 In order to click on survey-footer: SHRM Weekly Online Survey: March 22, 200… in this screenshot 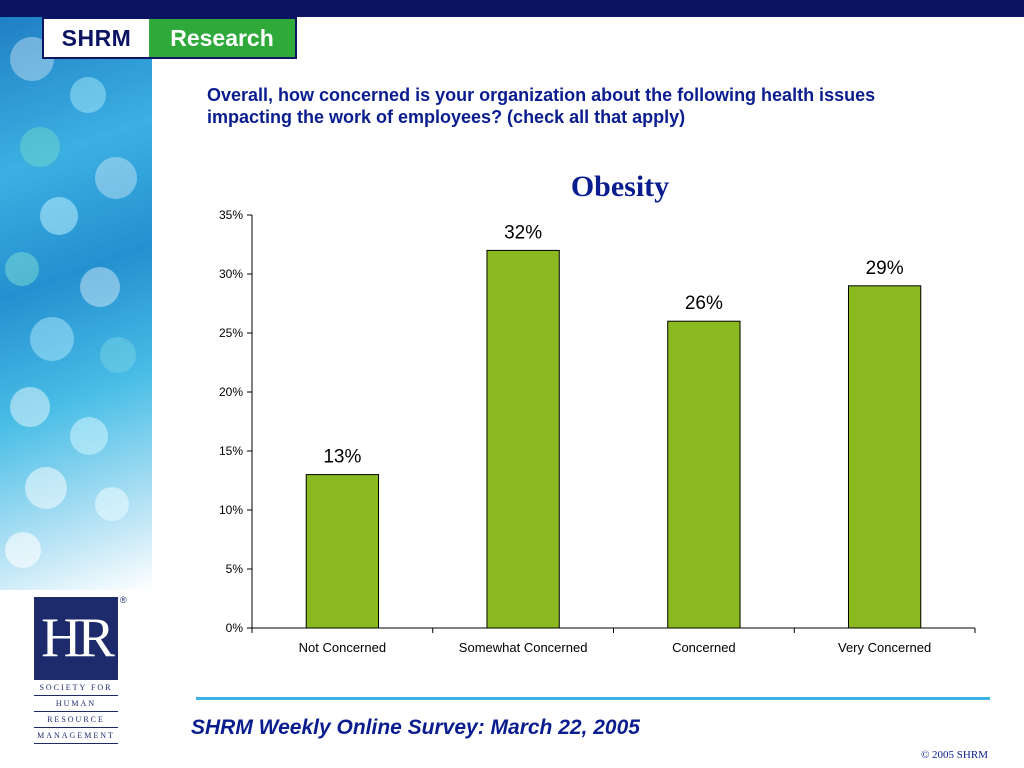, I will do `click(415, 727)`.